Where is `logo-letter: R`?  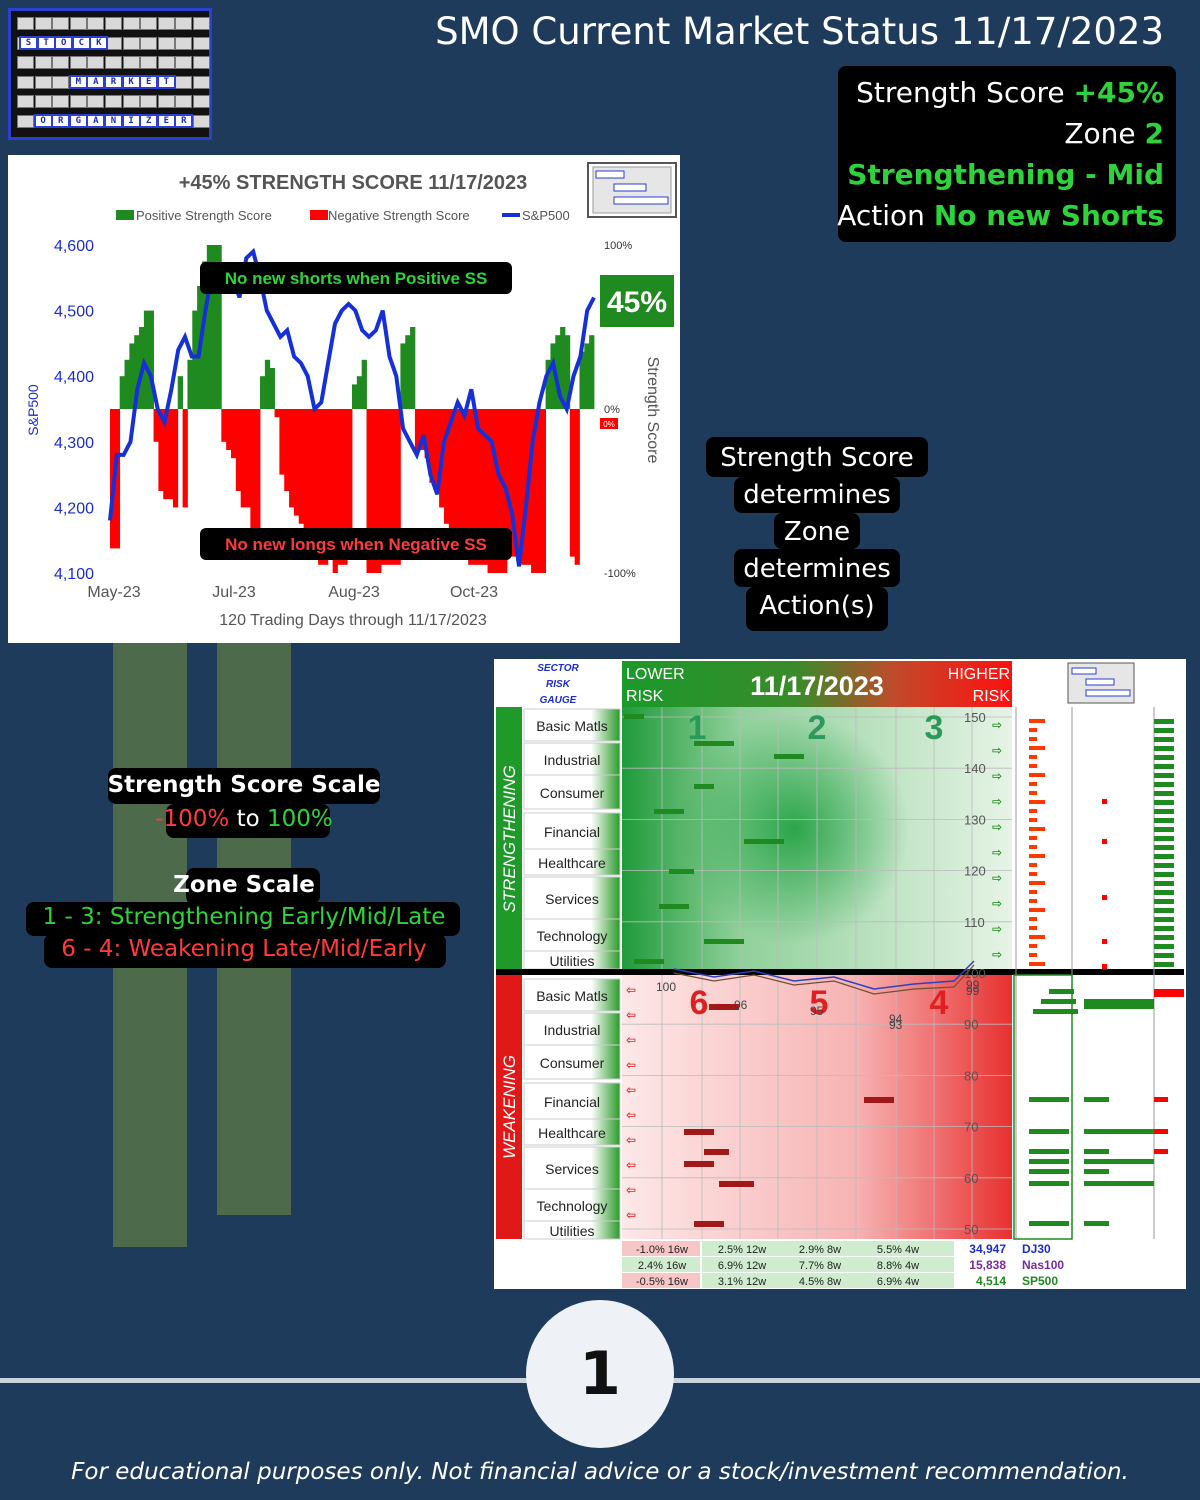
logo-letter: R is located at coordinates (113, 81).